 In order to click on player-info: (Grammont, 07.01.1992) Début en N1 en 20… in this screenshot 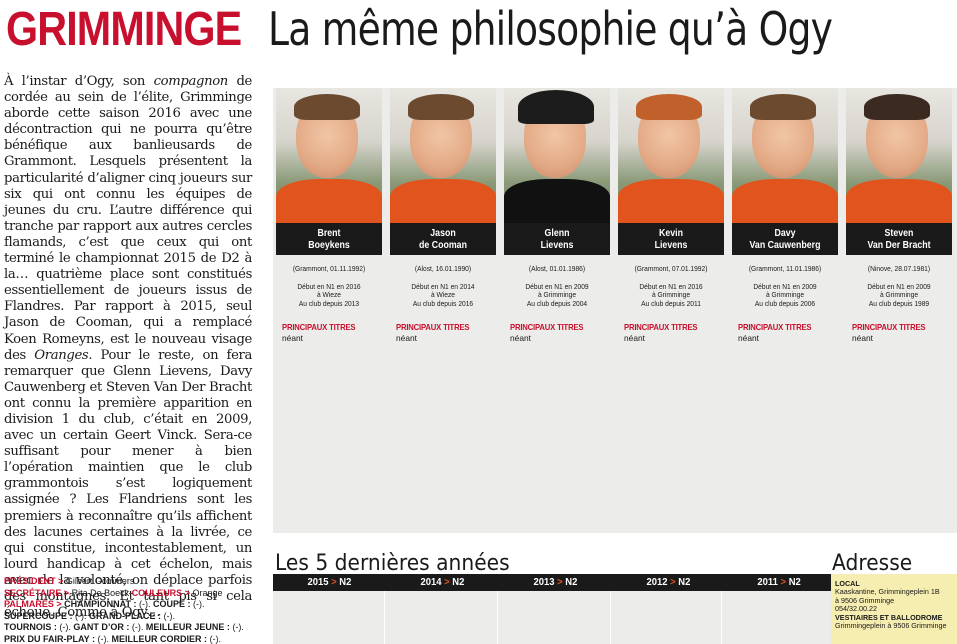, I will do `click(670, 281)`.